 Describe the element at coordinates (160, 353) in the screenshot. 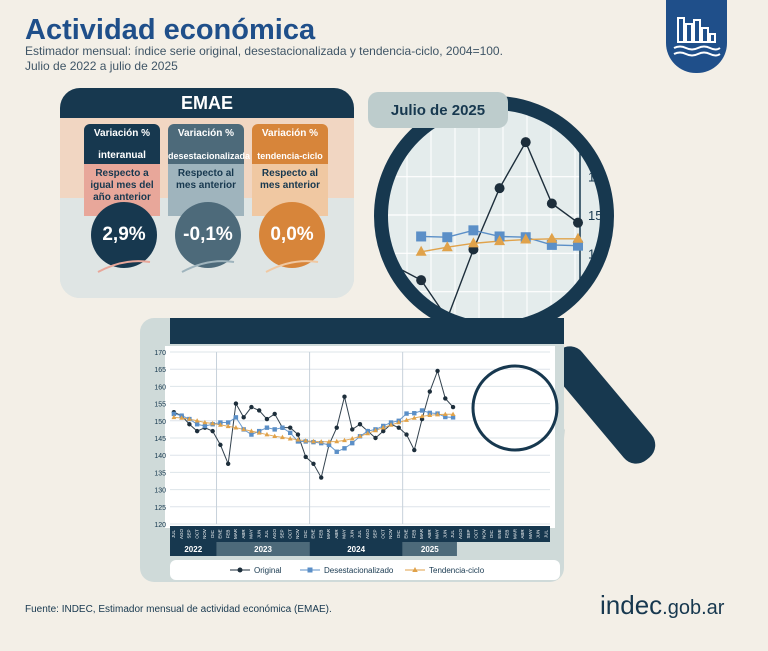

I see `y-tick-label: 170` at that location.